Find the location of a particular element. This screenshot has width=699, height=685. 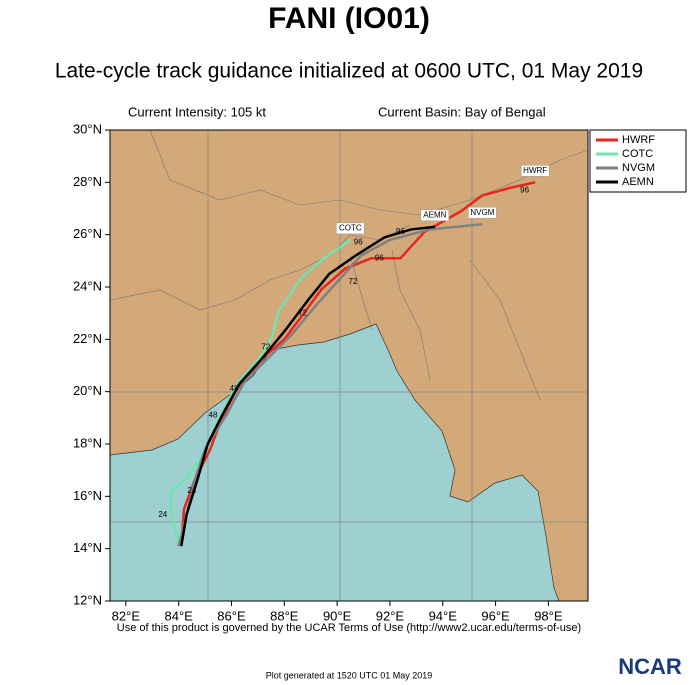

track-label: HWRF is located at coordinates (535, 170).